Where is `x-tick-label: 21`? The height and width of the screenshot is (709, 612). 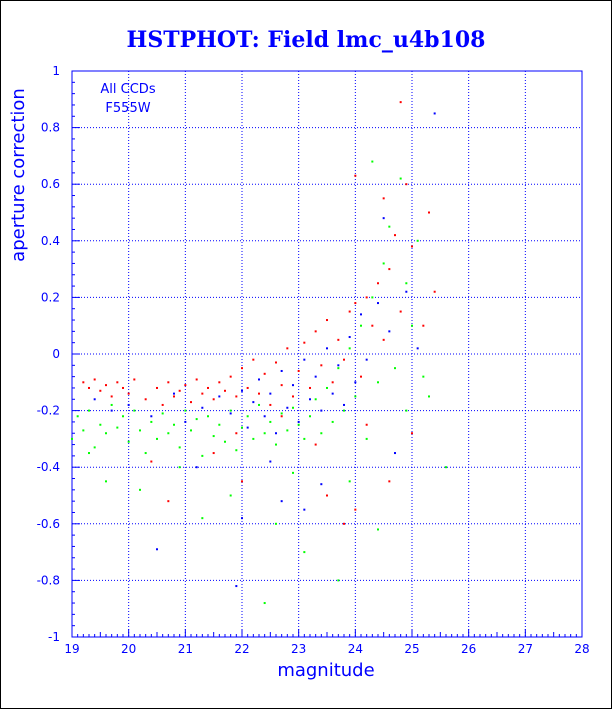
x-tick-label: 21 is located at coordinates (185, 649).